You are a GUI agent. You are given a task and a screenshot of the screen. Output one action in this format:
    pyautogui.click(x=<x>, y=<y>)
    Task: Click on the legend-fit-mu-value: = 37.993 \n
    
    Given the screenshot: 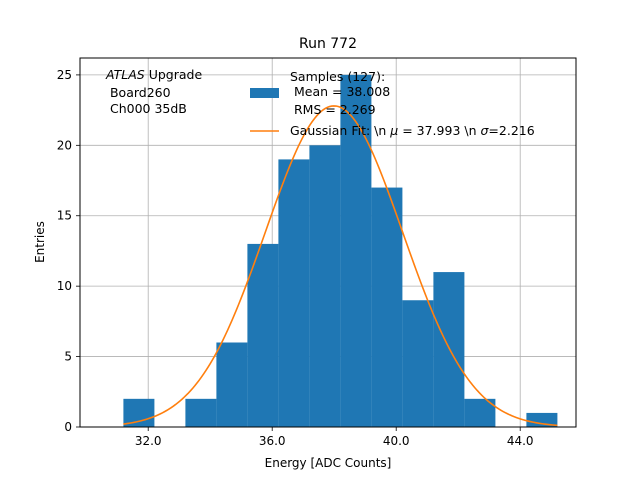 What is the action you would take?
    pyautogui.click(x=439, y=130)
    